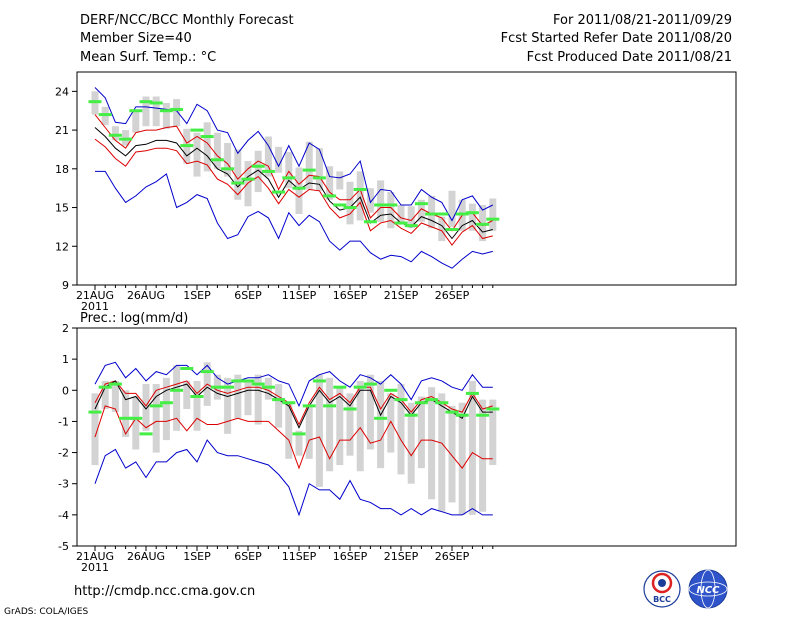  Describe the element at coordinates (662, 599) in the screenshot. I see `bcc-logo-text: BCC` at that location.